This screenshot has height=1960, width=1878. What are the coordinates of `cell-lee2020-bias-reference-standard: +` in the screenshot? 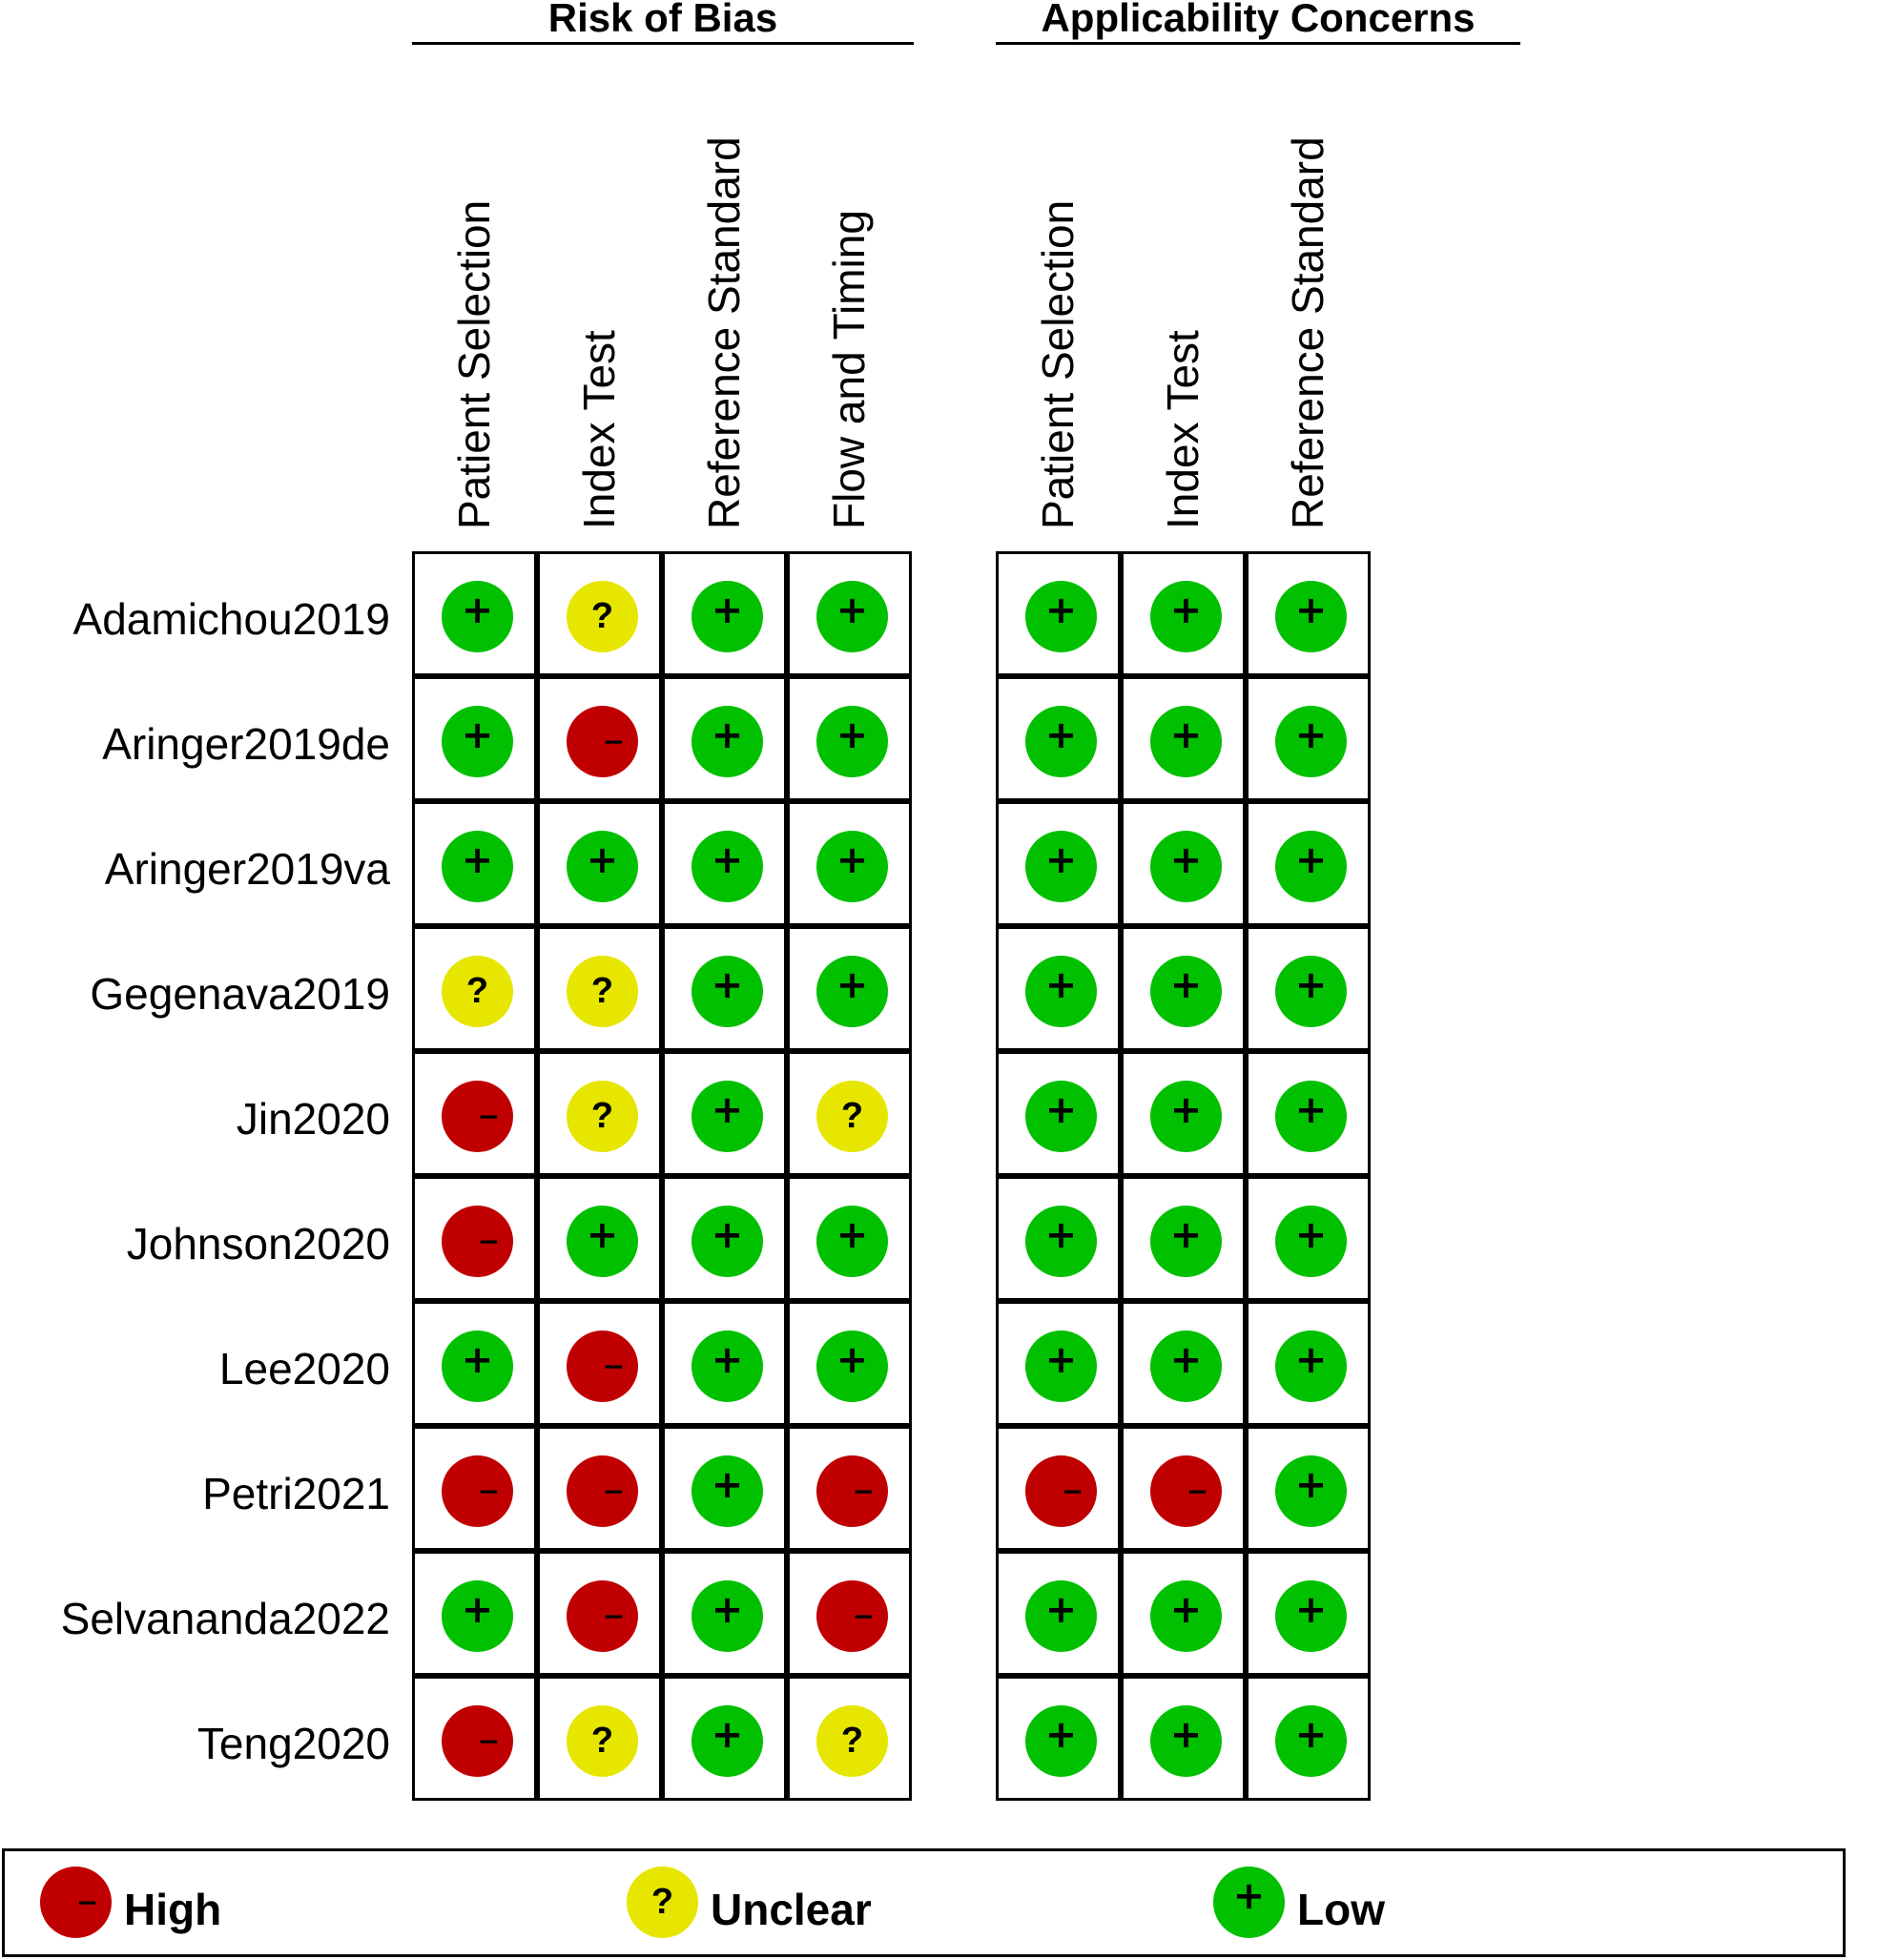 It's located at (724, 1363).